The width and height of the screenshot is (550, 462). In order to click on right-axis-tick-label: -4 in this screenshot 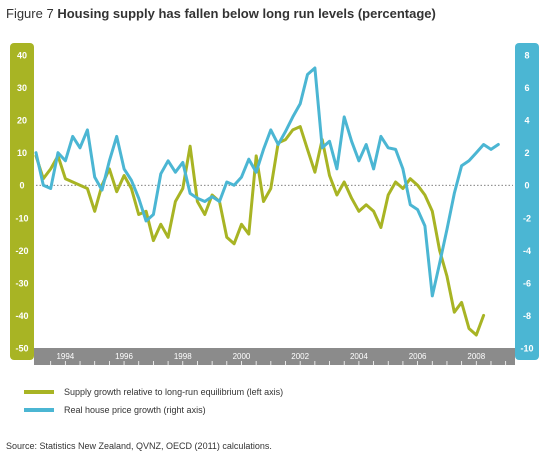, I will do `click(527, 251)`.